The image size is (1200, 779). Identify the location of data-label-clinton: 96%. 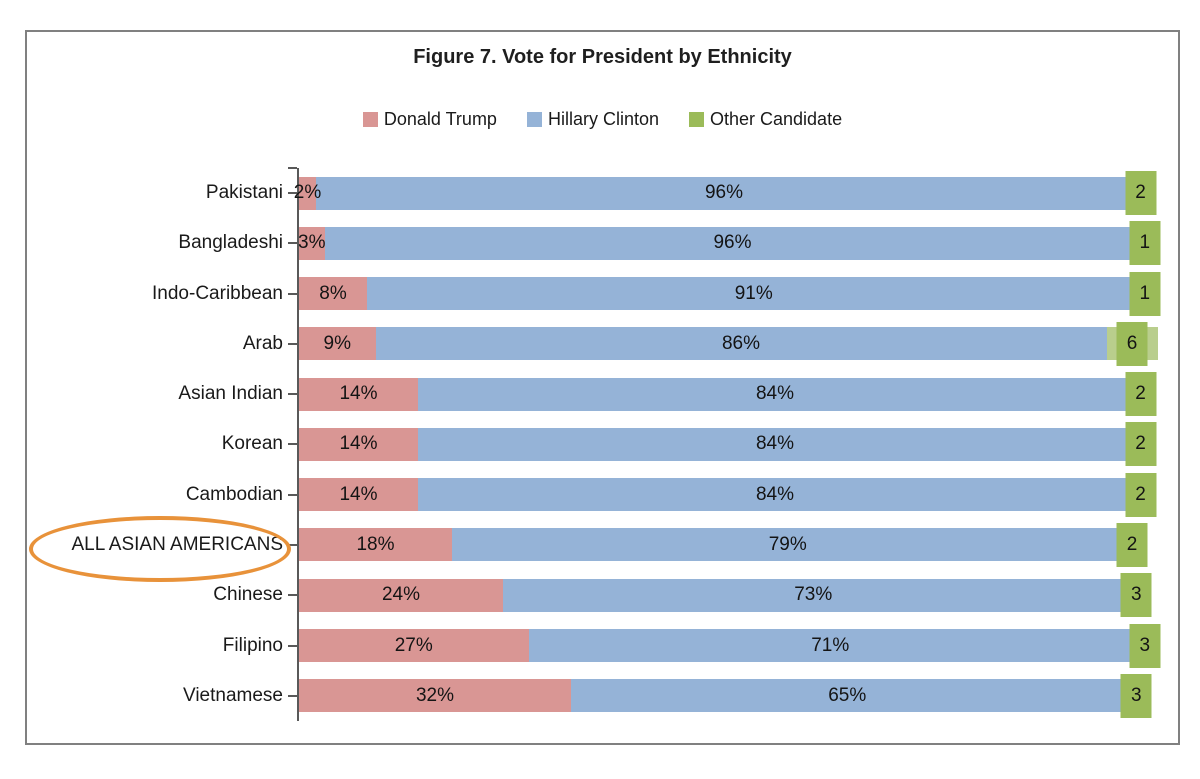
(724, 193).